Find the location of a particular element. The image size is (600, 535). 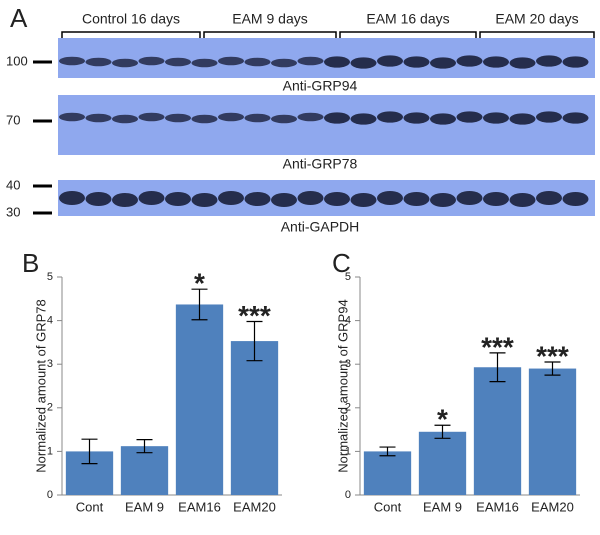

lane-group-label: EAM 16 days is located at coordinates (407, 19).